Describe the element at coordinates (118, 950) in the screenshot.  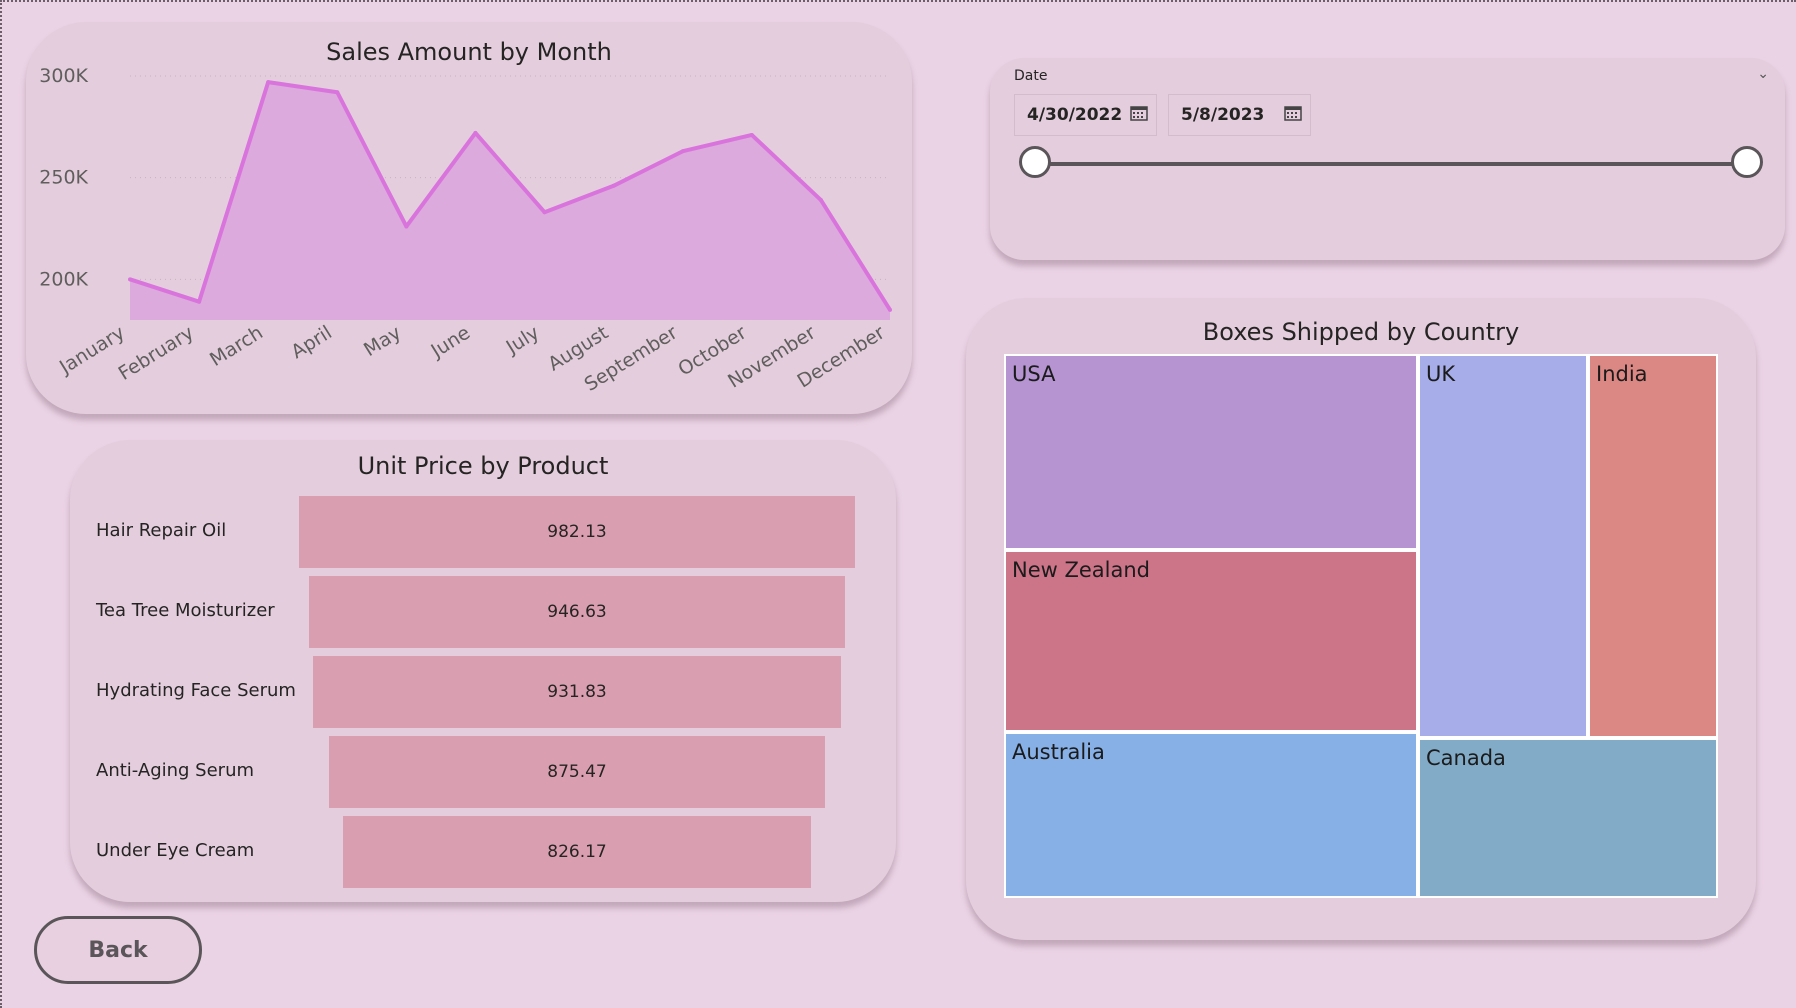
I see `back-button: Back` at that location.